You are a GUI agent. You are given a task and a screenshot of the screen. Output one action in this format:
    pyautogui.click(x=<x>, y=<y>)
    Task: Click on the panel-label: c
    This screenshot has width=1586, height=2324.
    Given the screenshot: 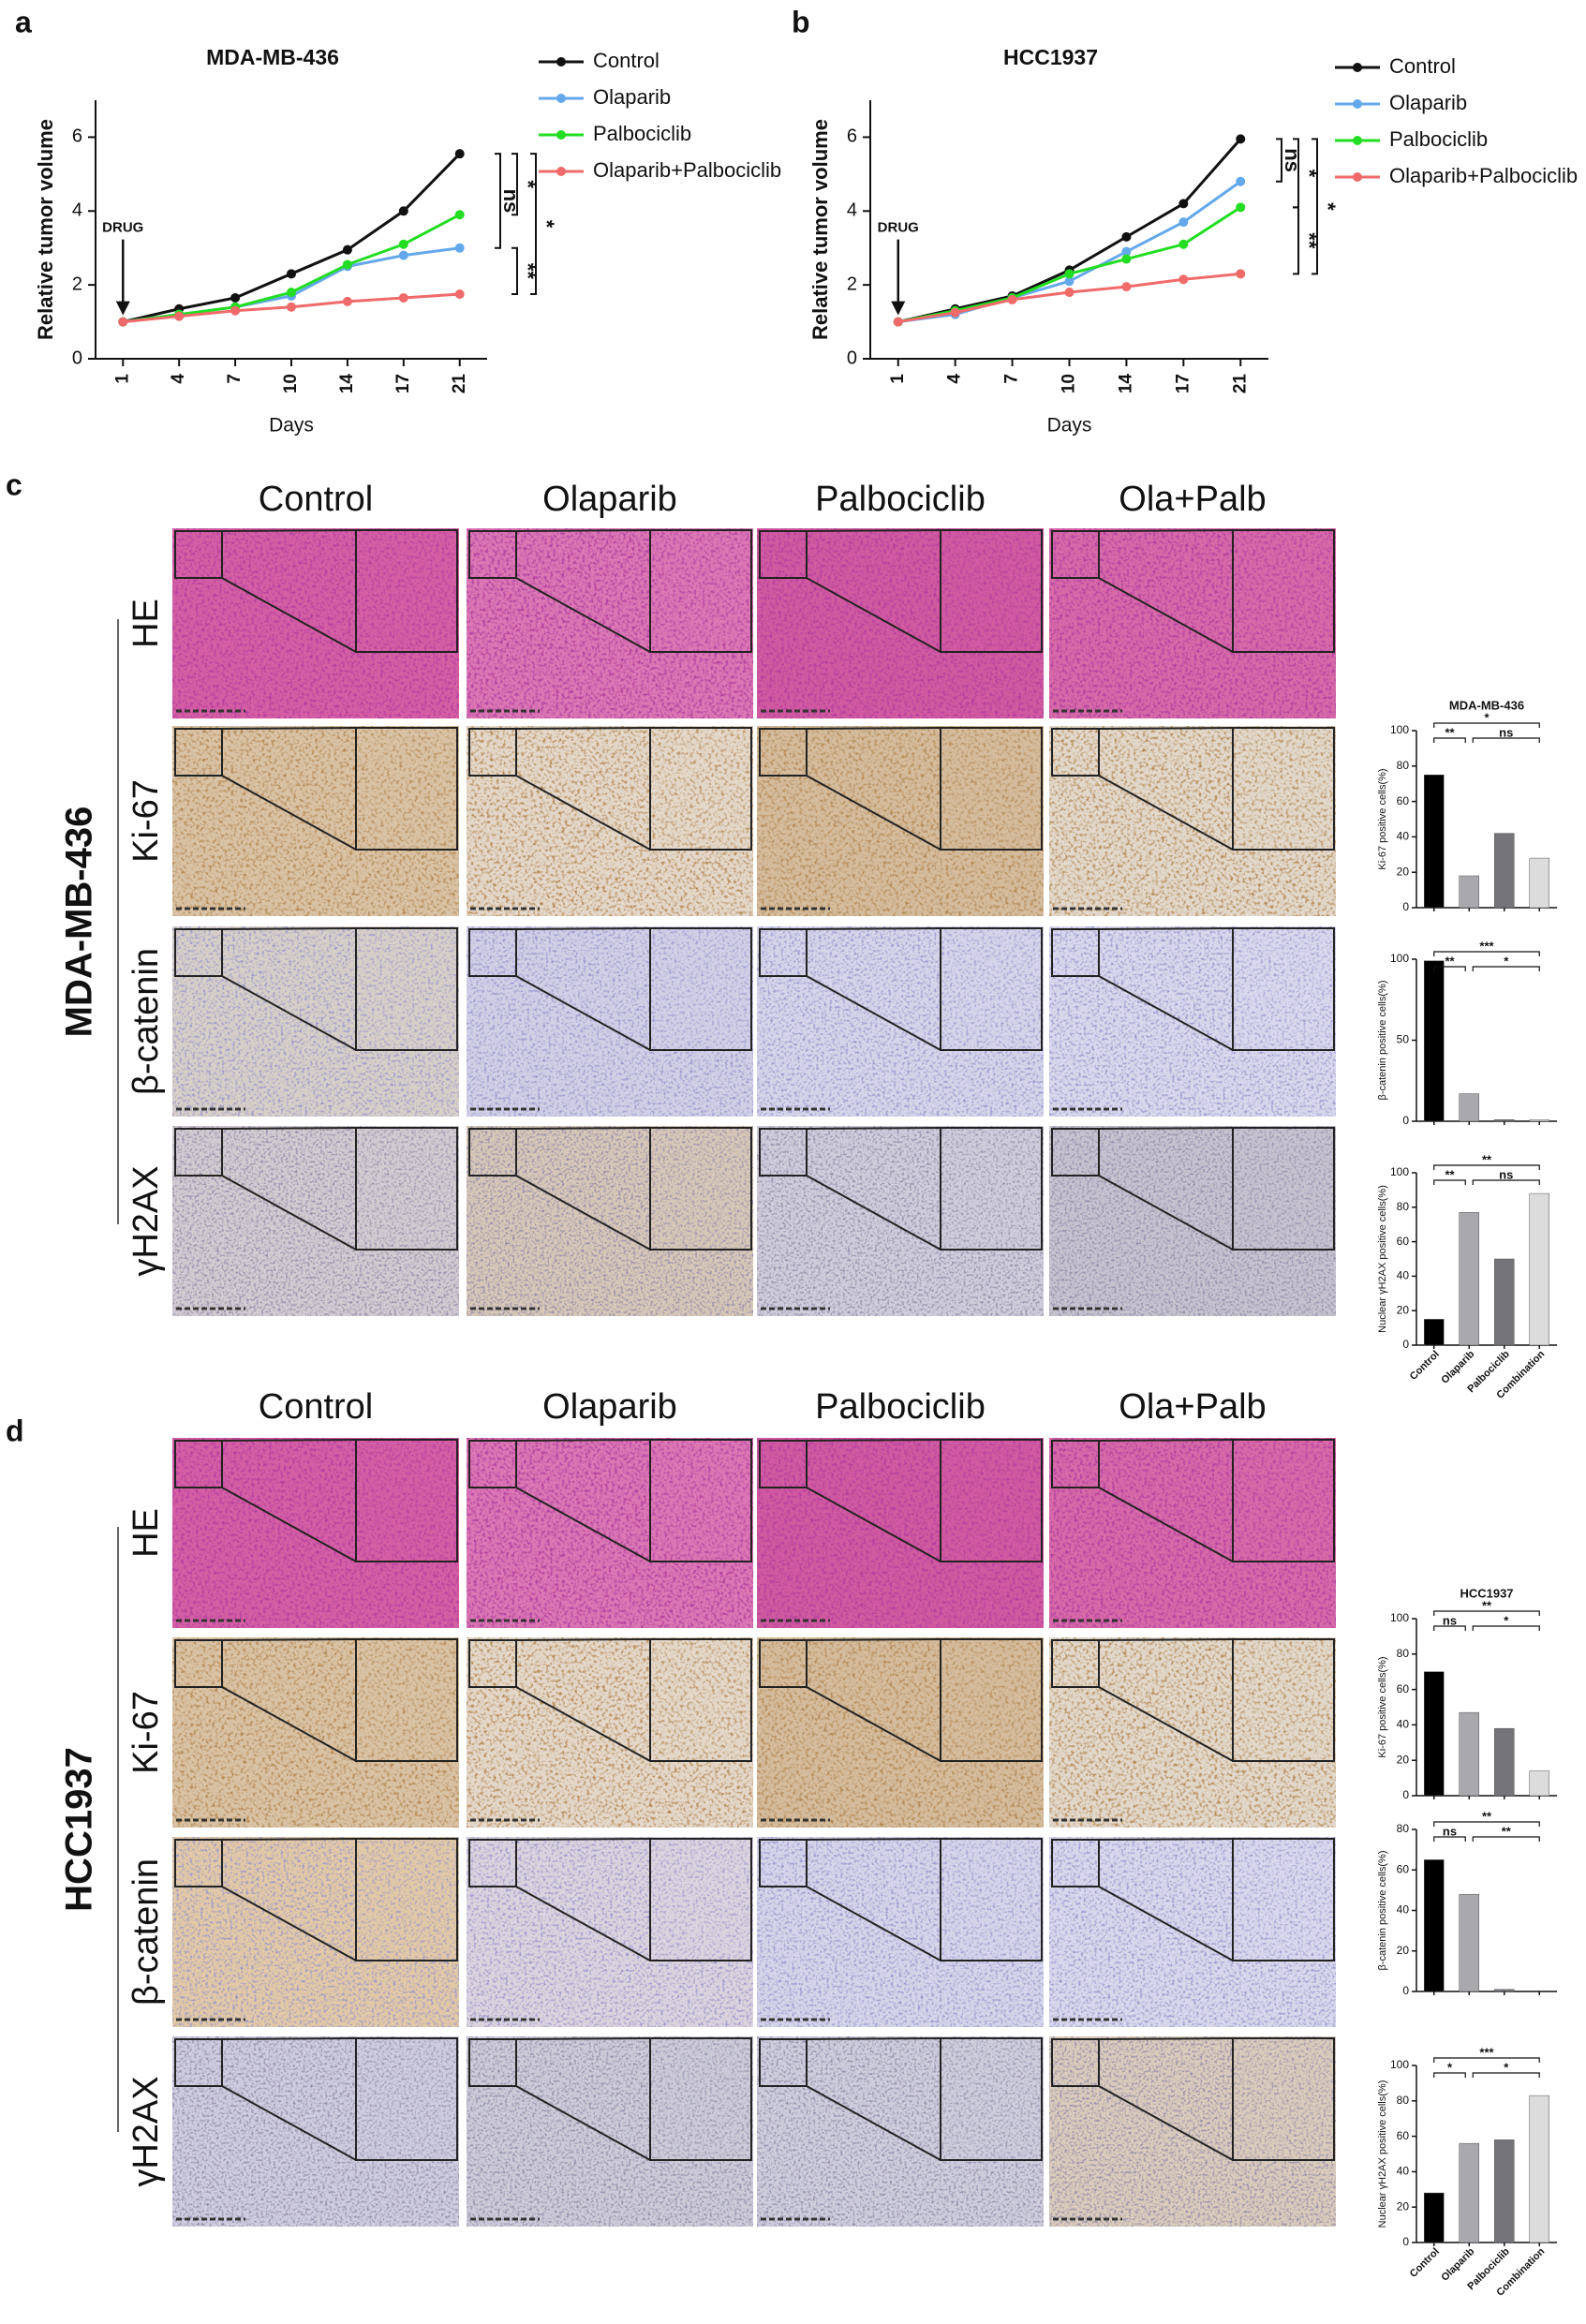 What is the action you would take?
    pyautogui.click(x=14, y=484)
    